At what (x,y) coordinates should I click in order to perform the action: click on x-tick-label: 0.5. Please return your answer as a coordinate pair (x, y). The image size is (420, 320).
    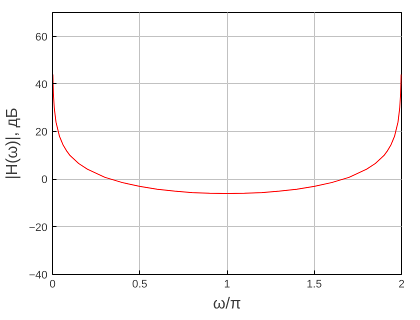
    Looking at the image, I should click on (140, 284).